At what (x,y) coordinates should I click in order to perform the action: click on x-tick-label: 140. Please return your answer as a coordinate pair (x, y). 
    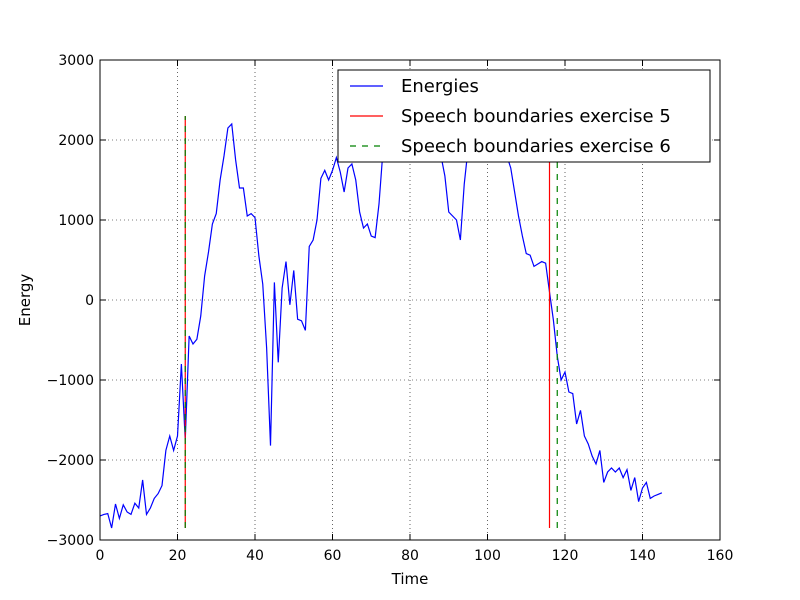
    Looking at the image, I should click on (642, 556).